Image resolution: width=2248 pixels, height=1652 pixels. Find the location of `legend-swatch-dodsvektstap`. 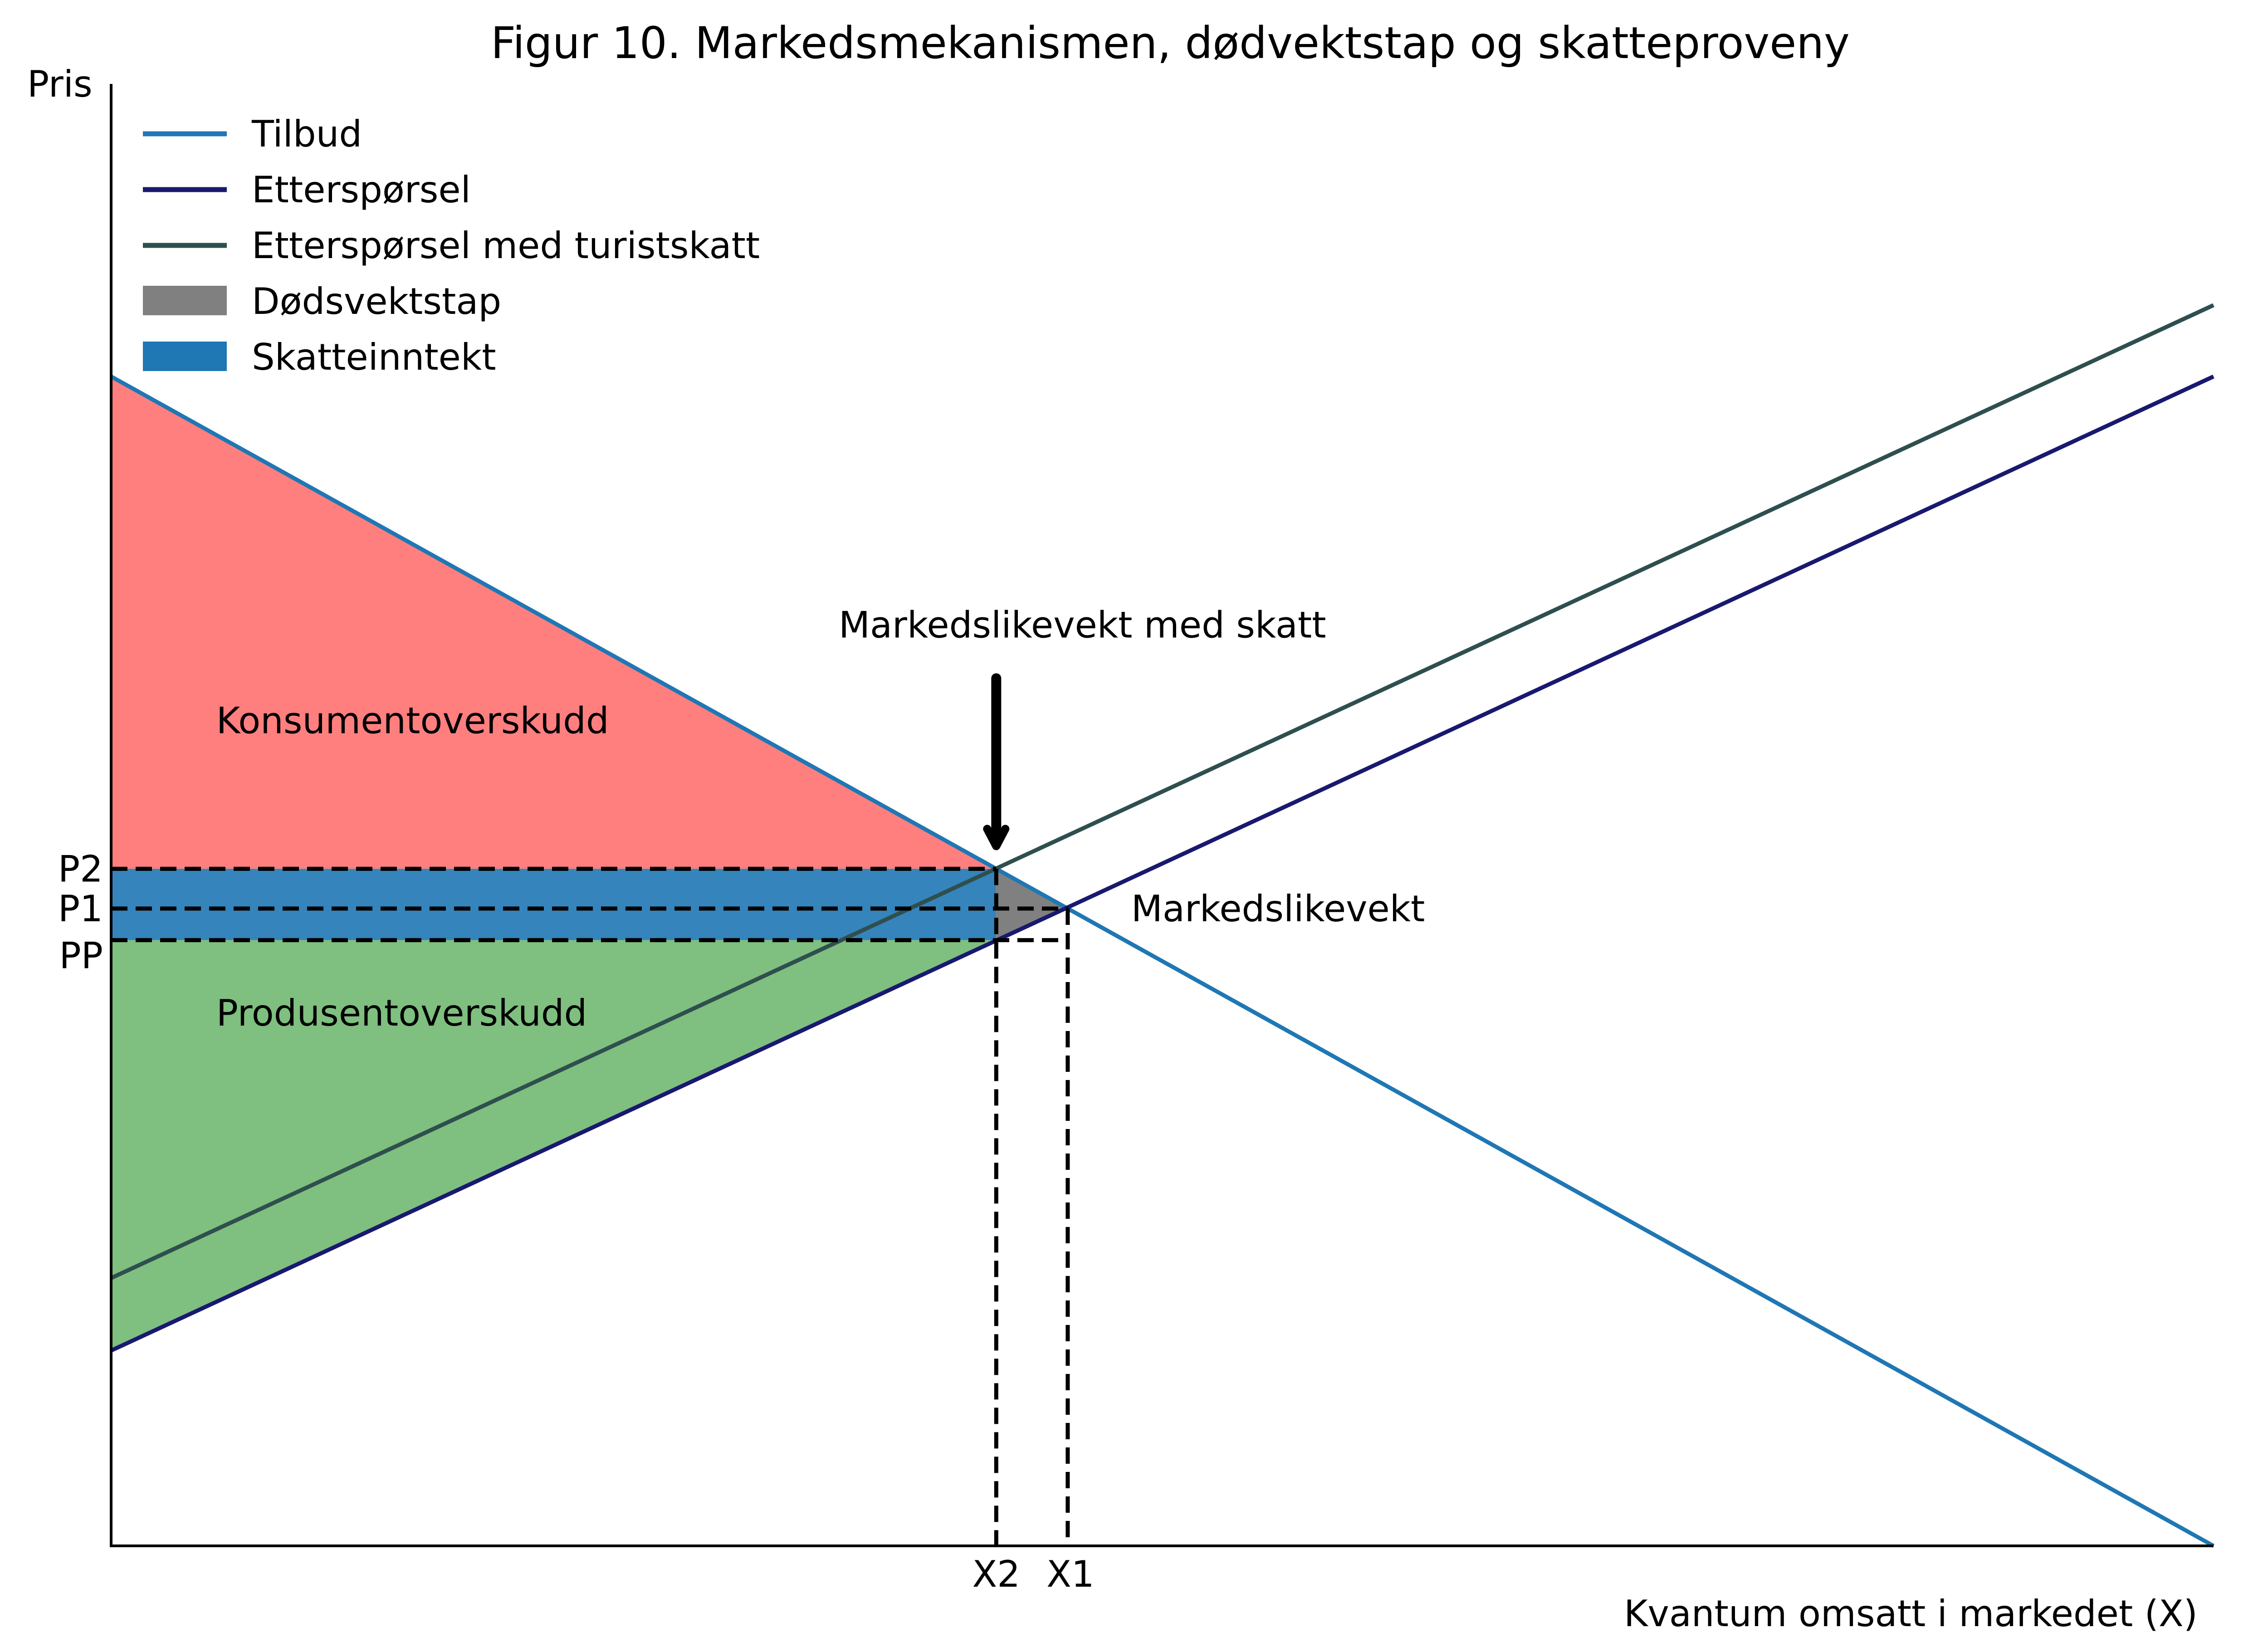

legend-swatch-dodsvektstap is located at coordinates (185, 300).